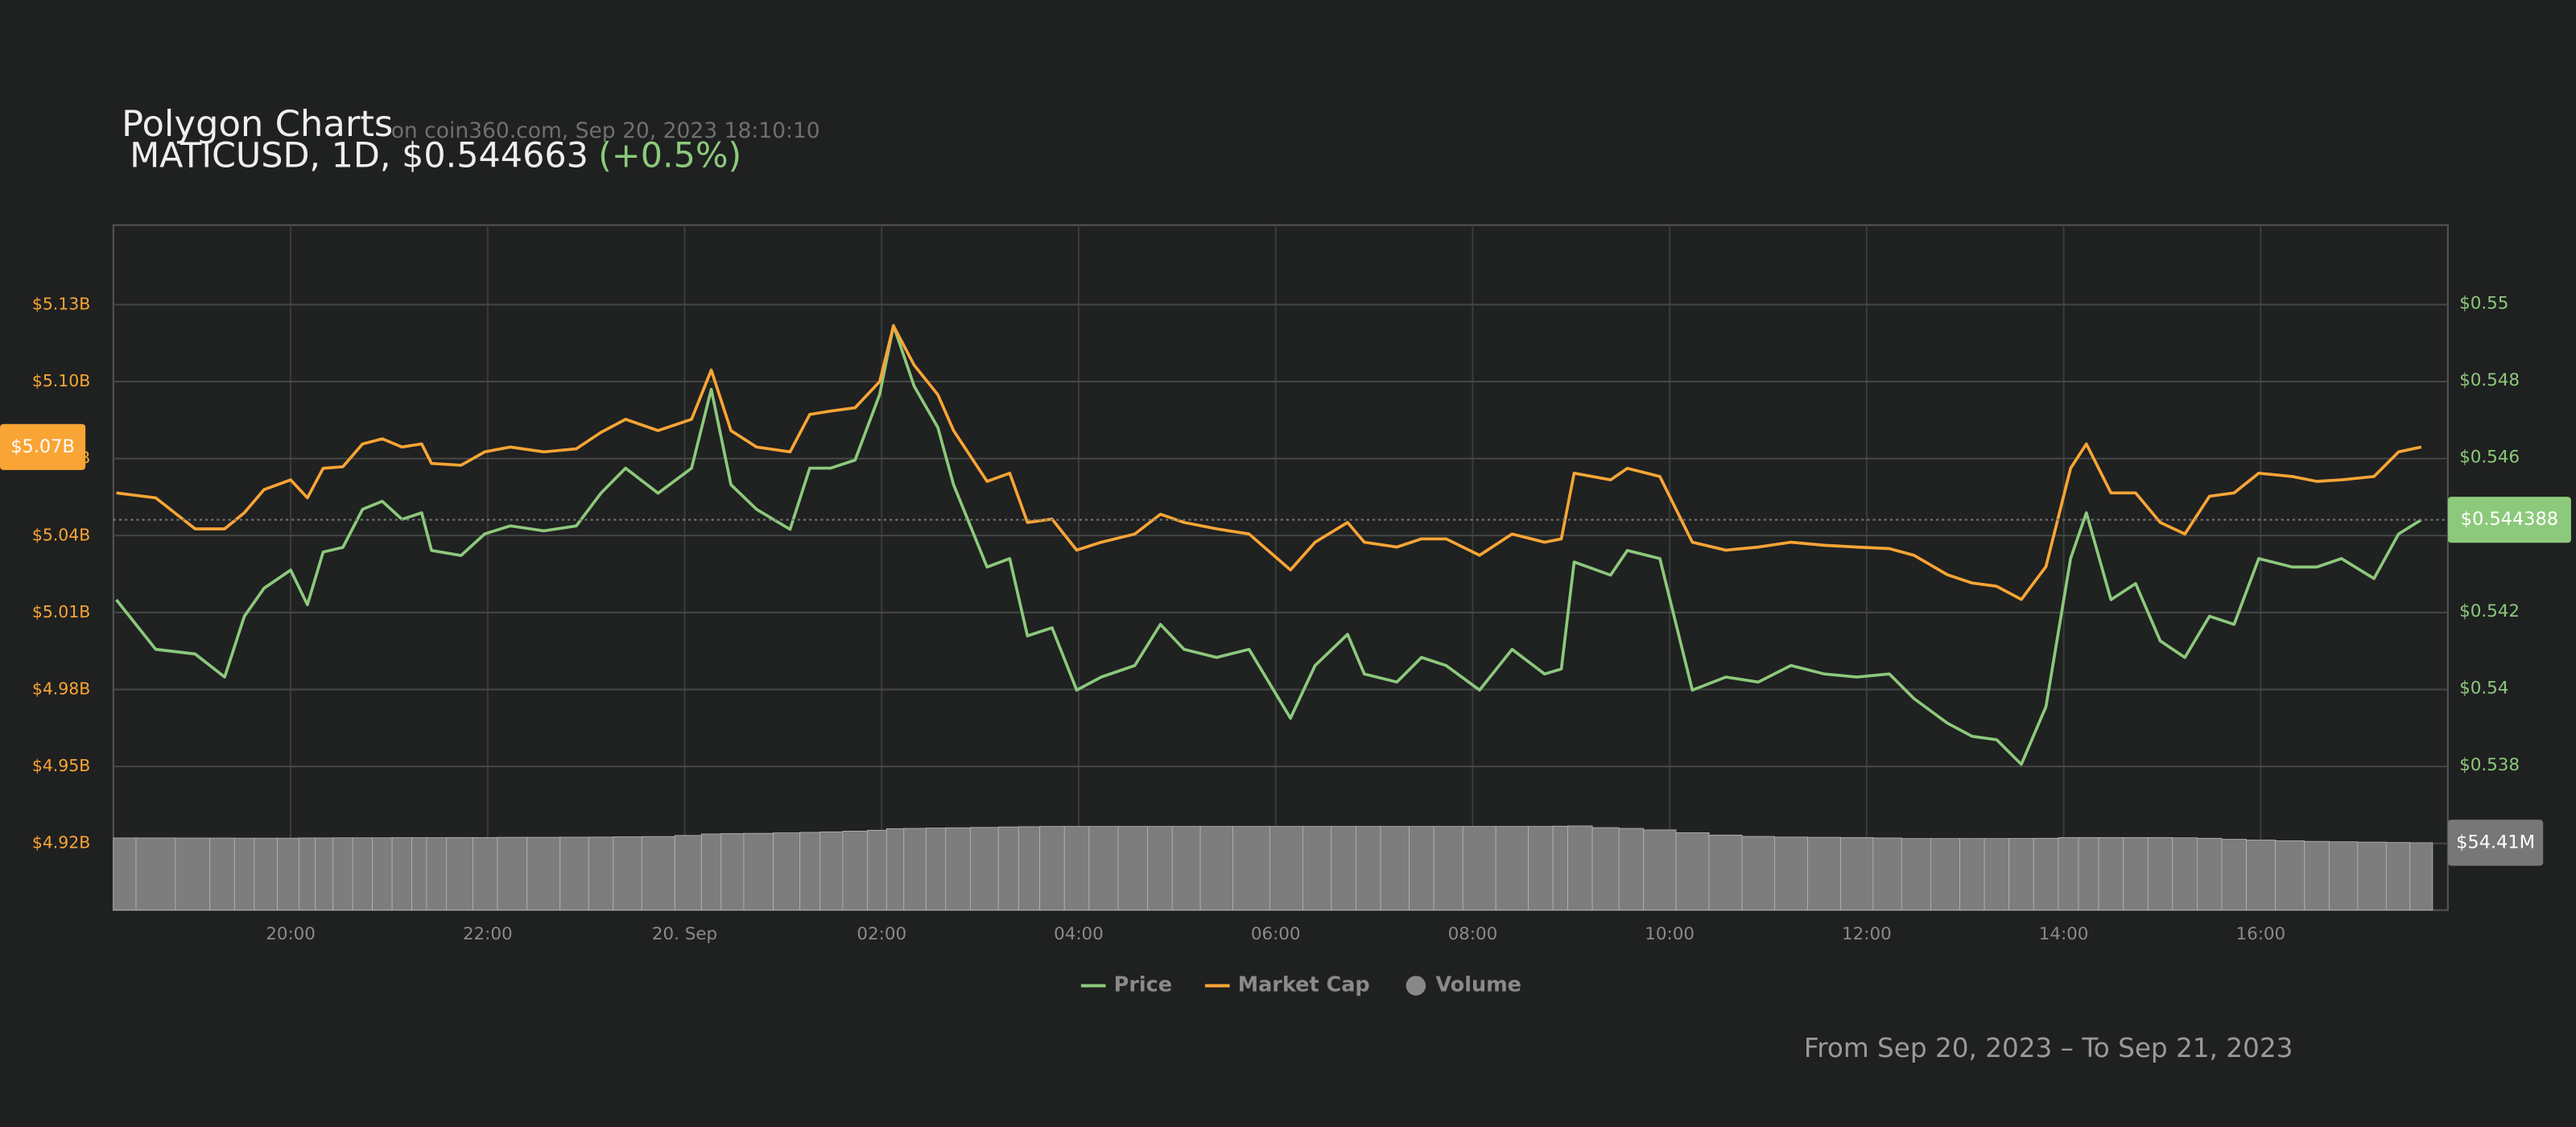 This screenshot has width=2576, height=1127. What do you see at coordinates (2483, 688) in the screenshot?
I see `y2-tick-label: $0.54` at bounding box center [2483, 688].